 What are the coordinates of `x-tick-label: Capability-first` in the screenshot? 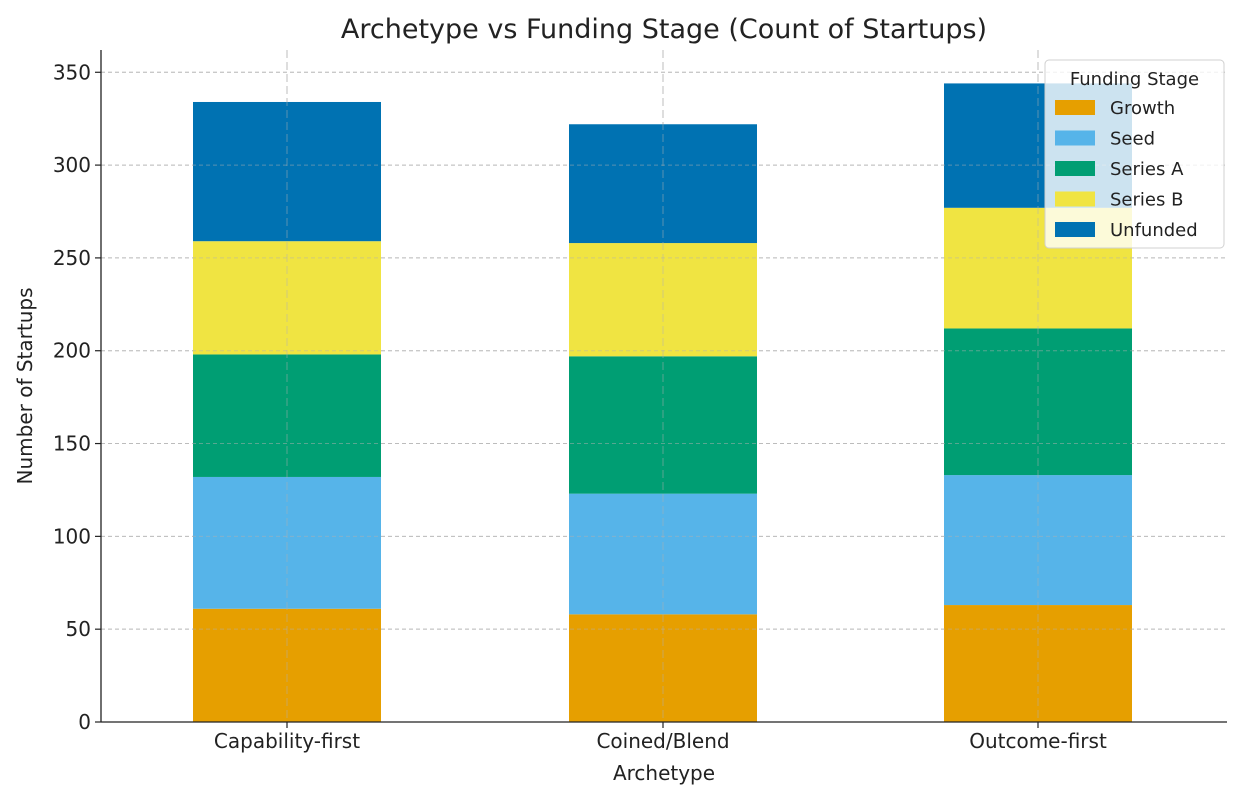 It's located at (287, 741).